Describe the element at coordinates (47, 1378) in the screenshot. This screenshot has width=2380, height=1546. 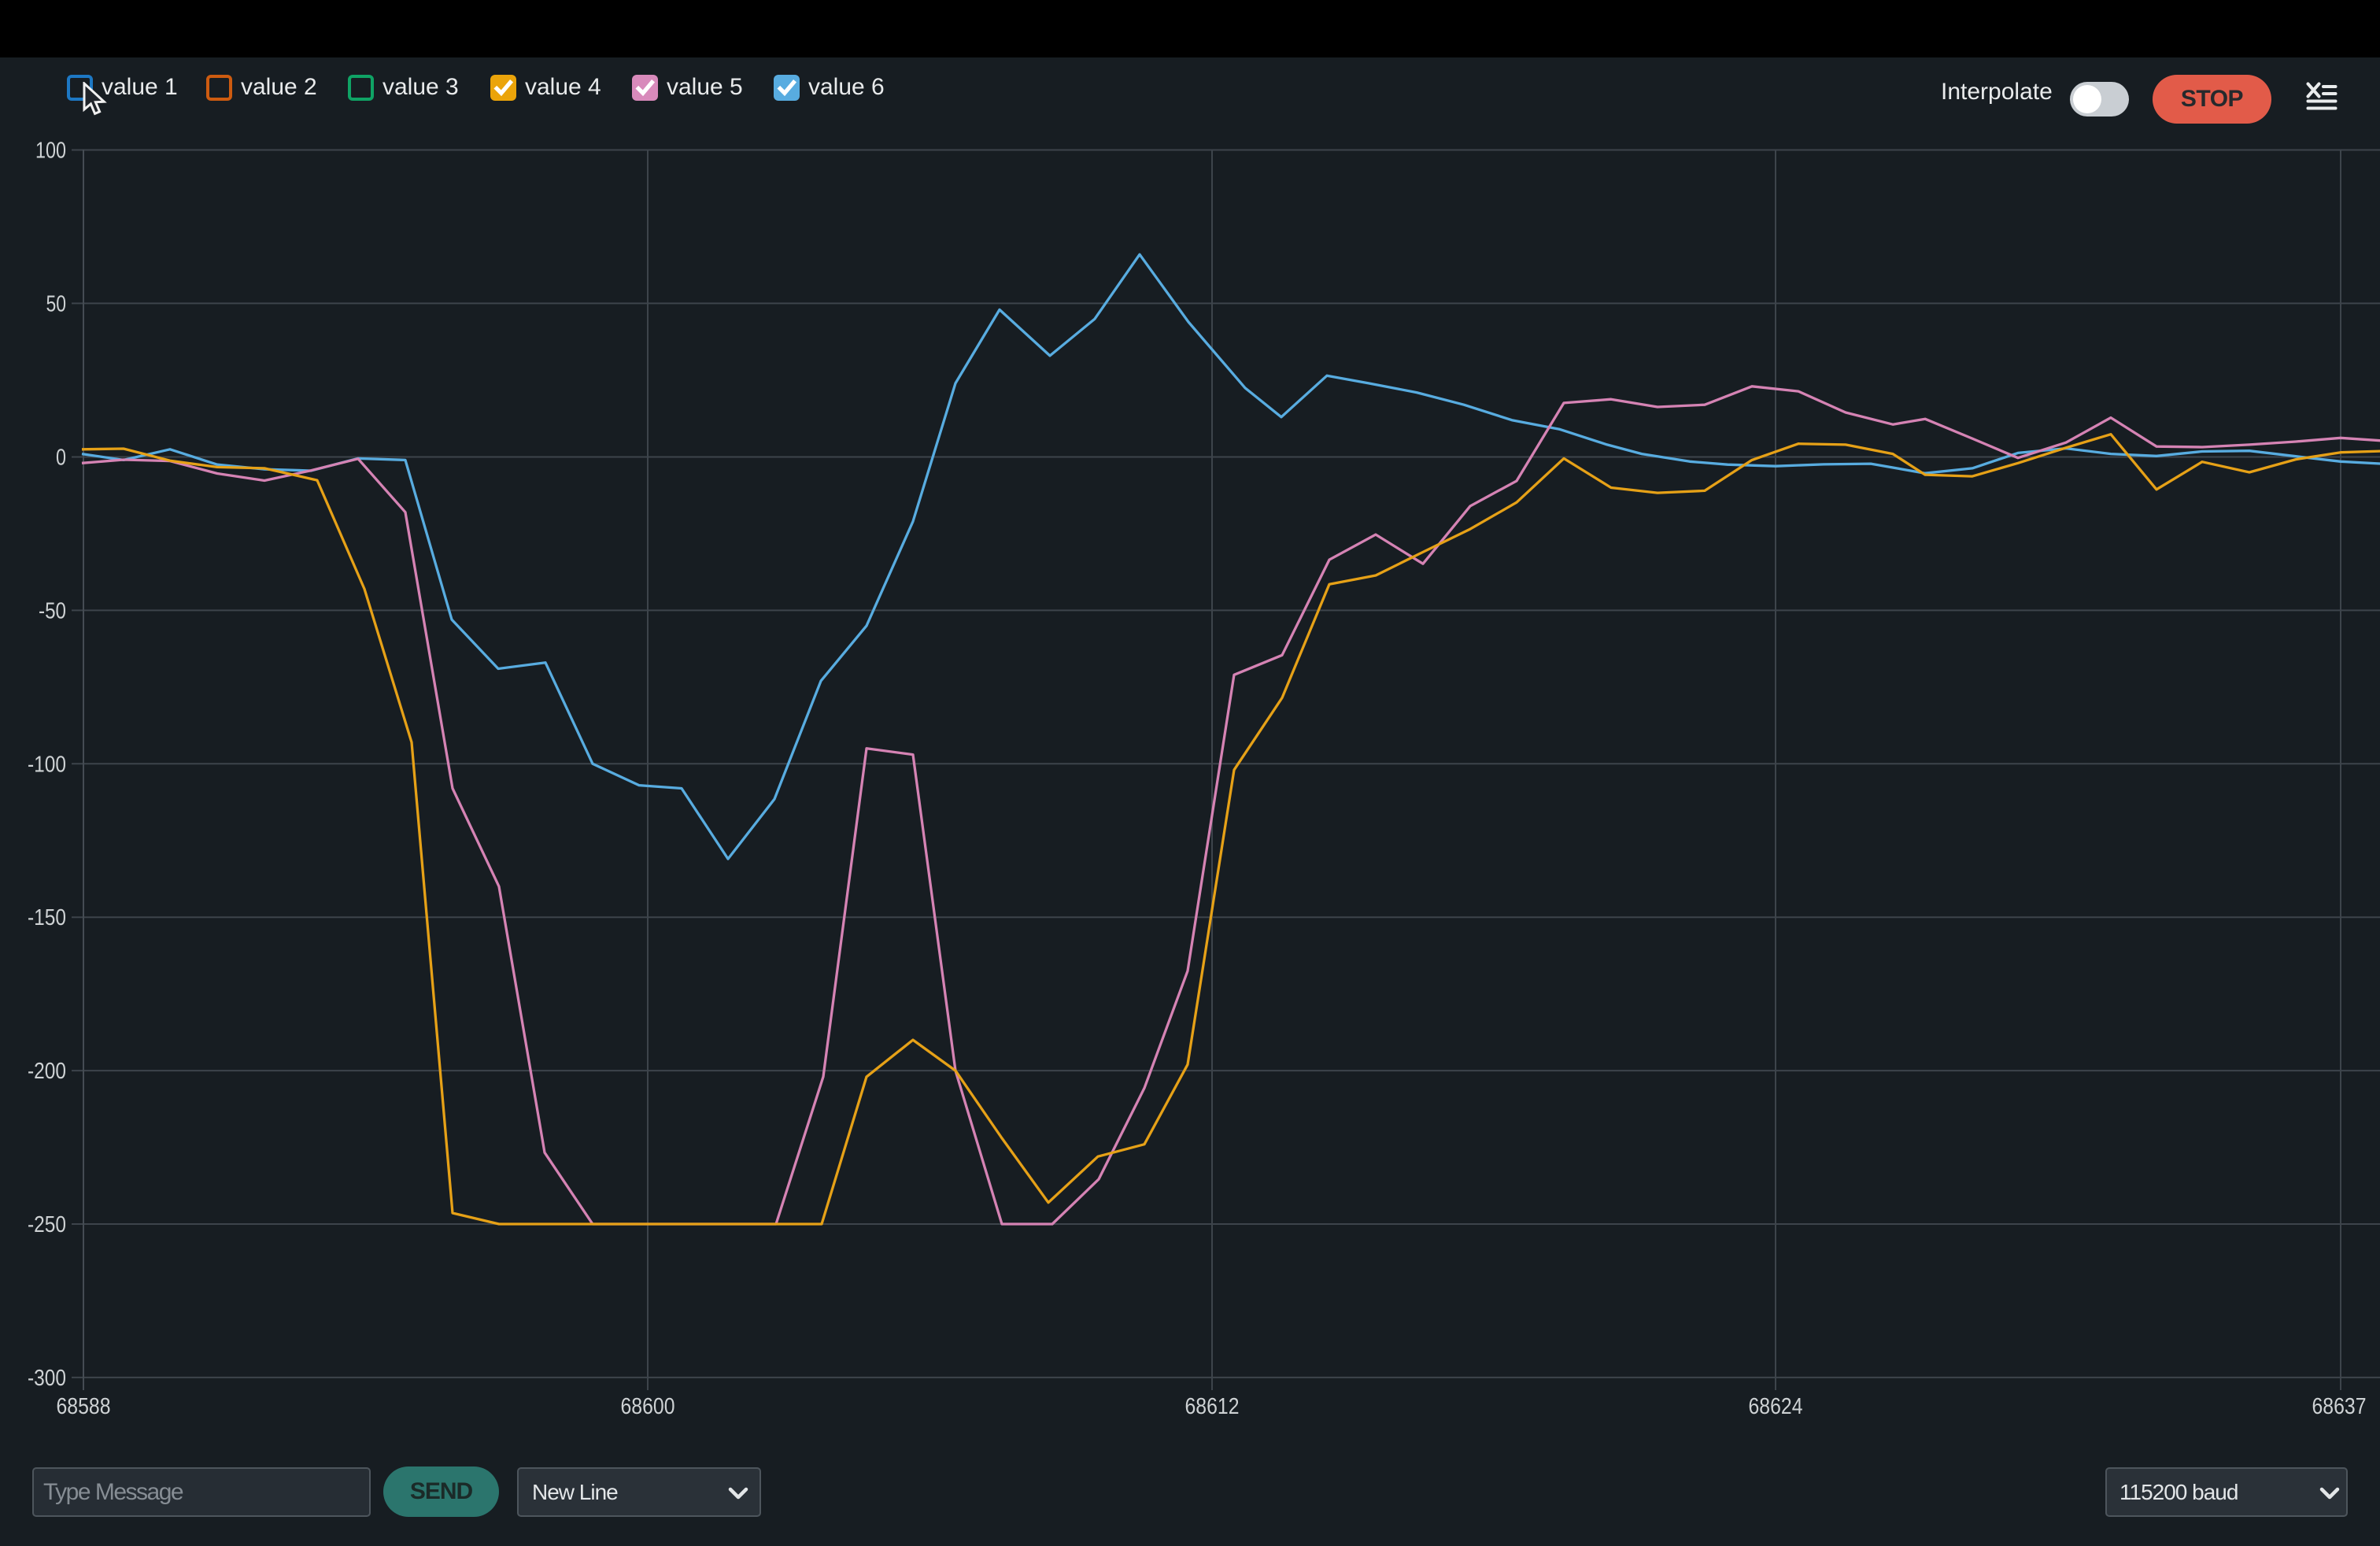
I see `svg-text: -300` at that location.